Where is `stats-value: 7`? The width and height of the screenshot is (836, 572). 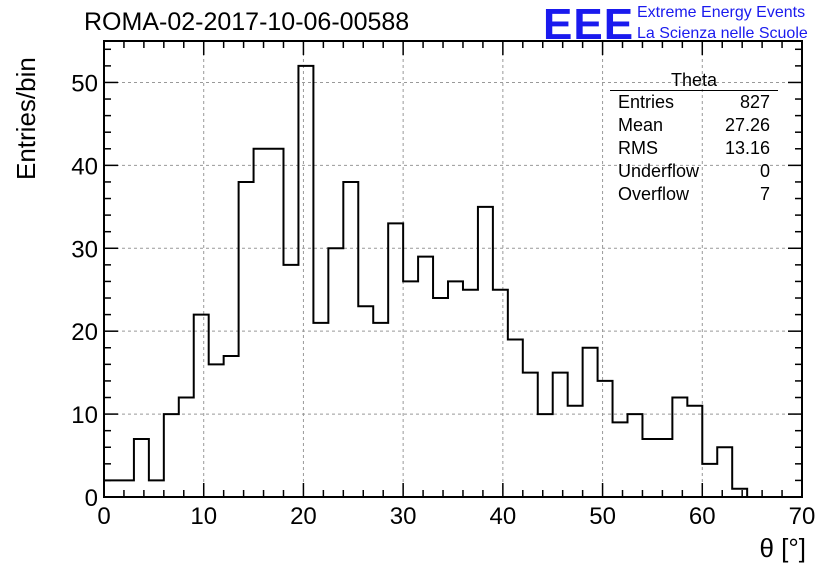 stats-value: 7 is located at coordinates (764, 194).